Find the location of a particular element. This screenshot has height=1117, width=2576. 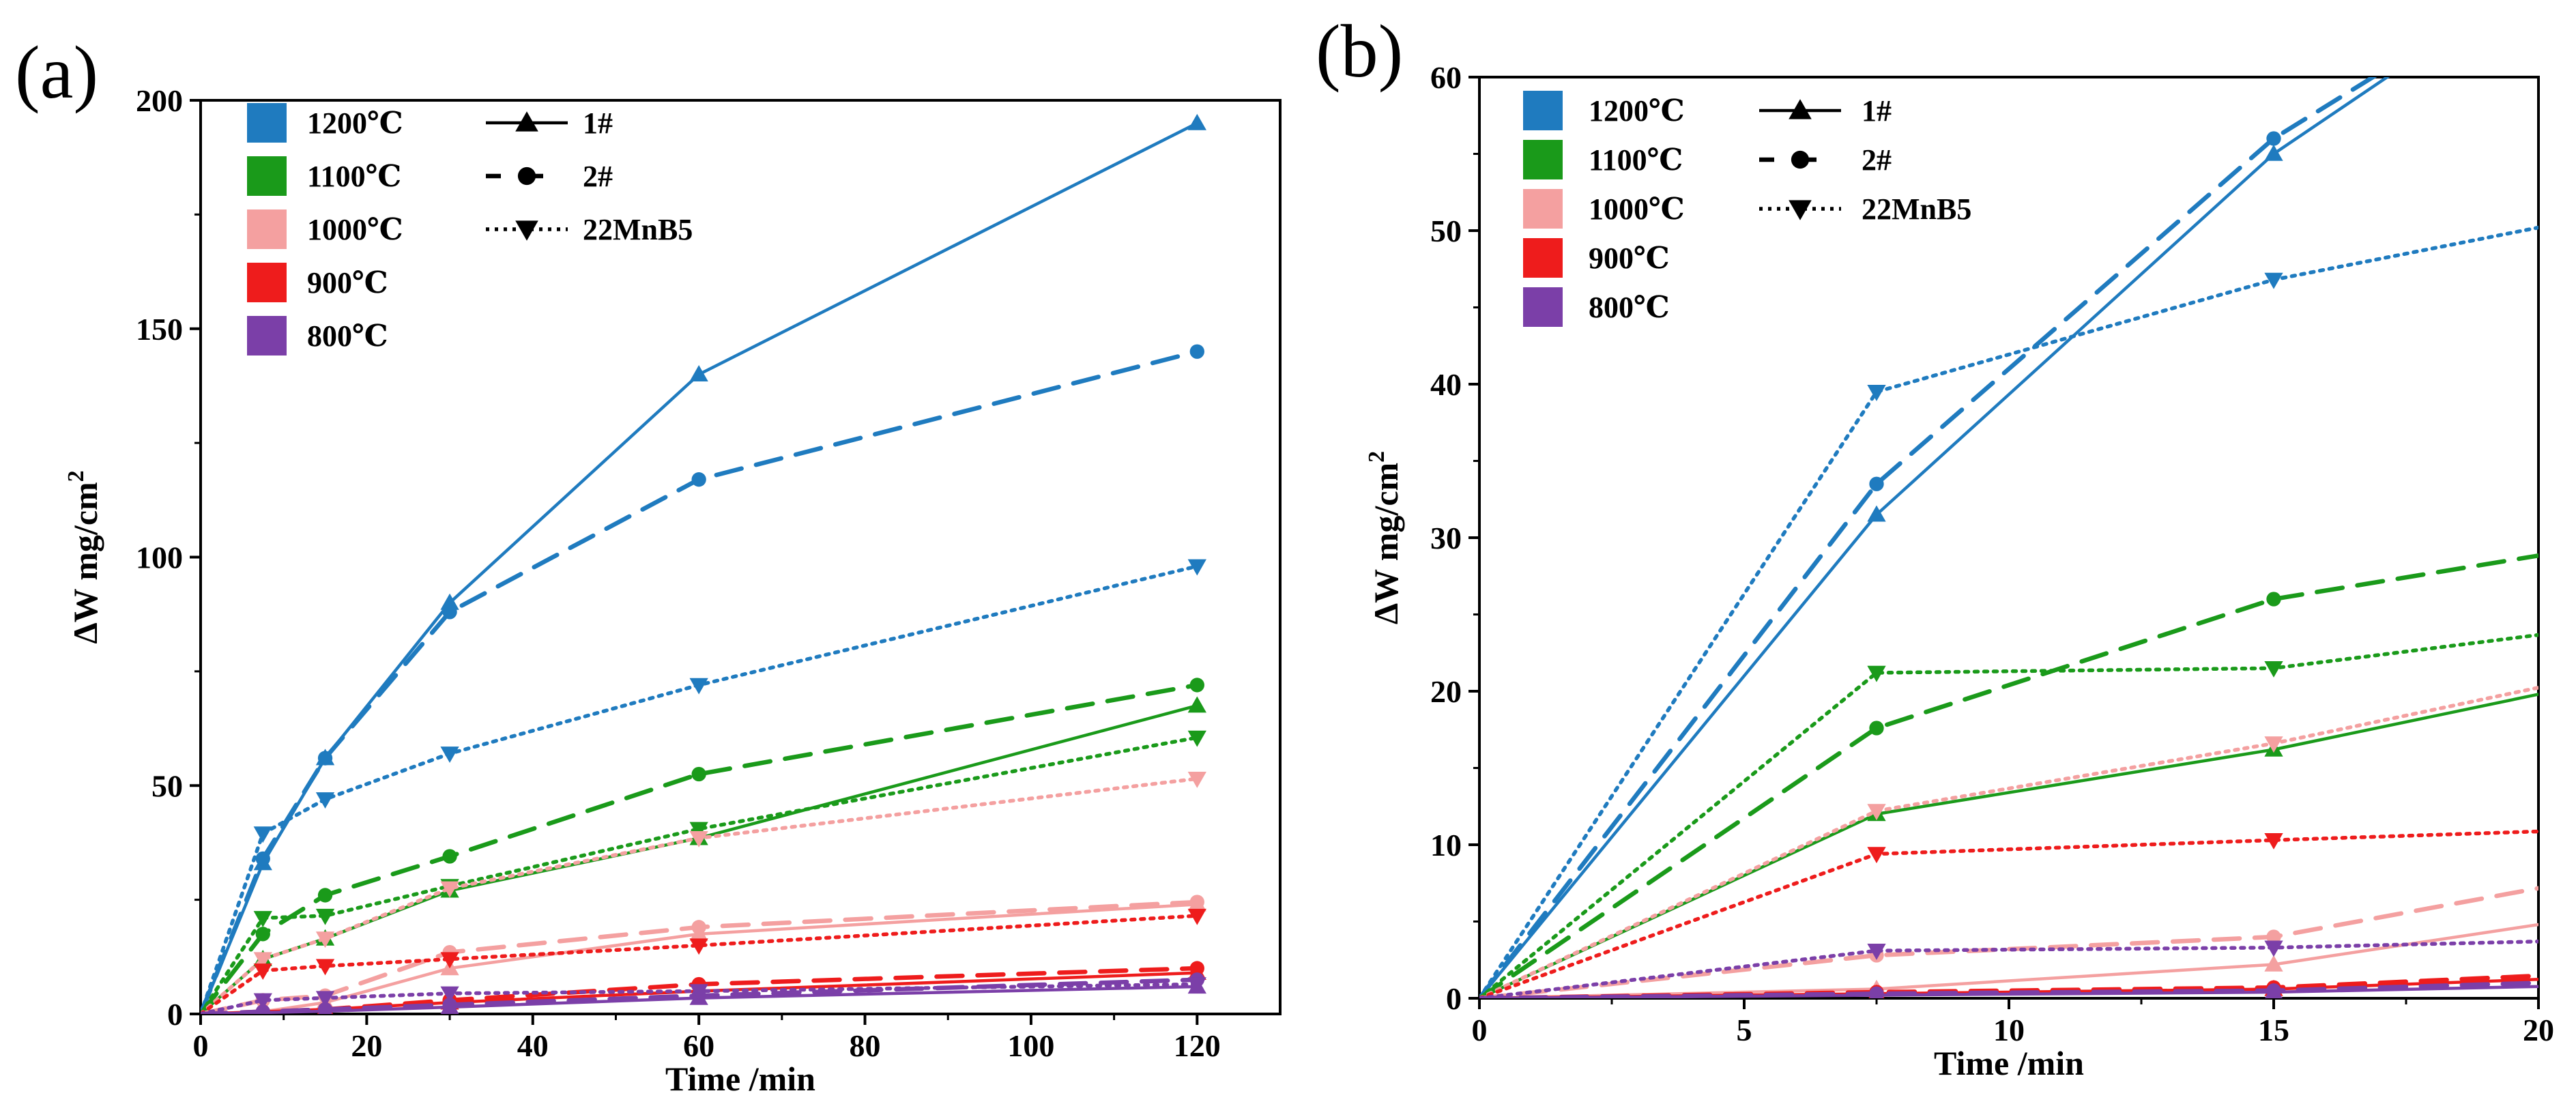

y-tick-label: 100 is located at coordinates (159, 557).